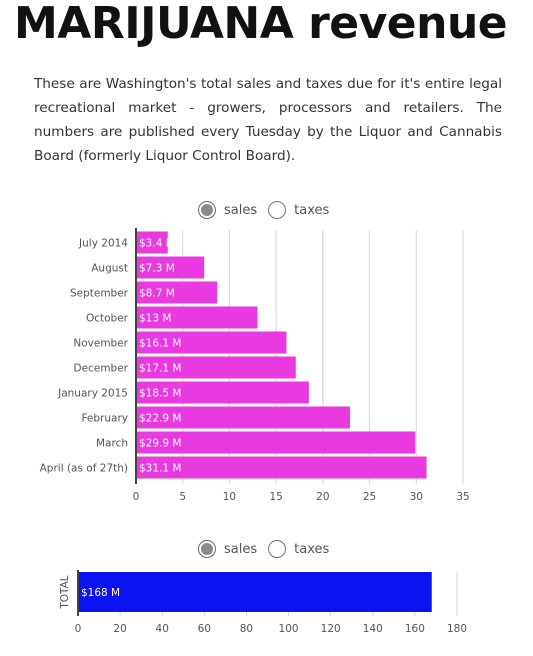 This screenshot has height=656, width=533. Describe the element at coordinates (261, 24) in the screenshot. I see `page-title: MARIJUANA revenue` at that location.